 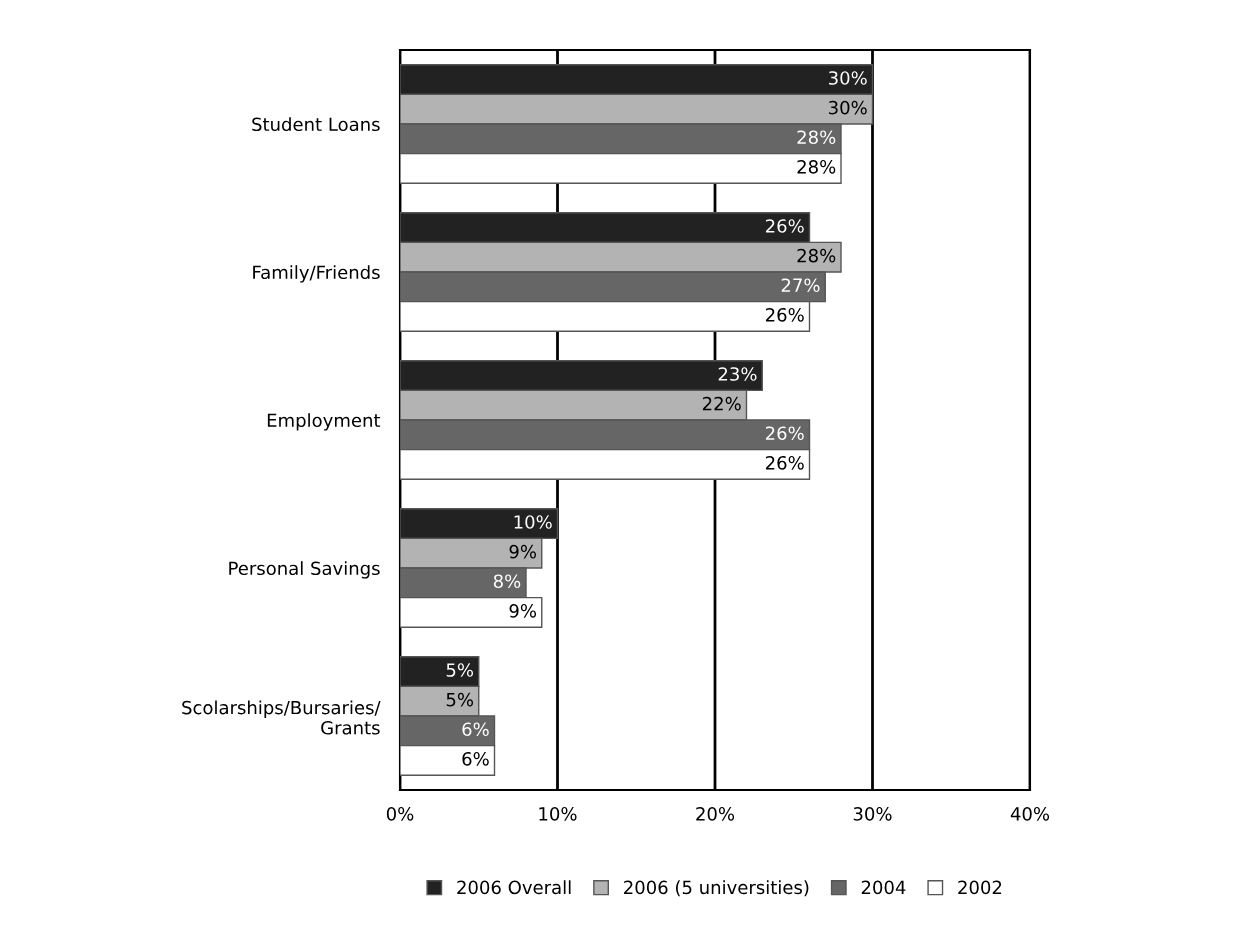 I want to click on data-label: 23%, so click(x=737, y=374).